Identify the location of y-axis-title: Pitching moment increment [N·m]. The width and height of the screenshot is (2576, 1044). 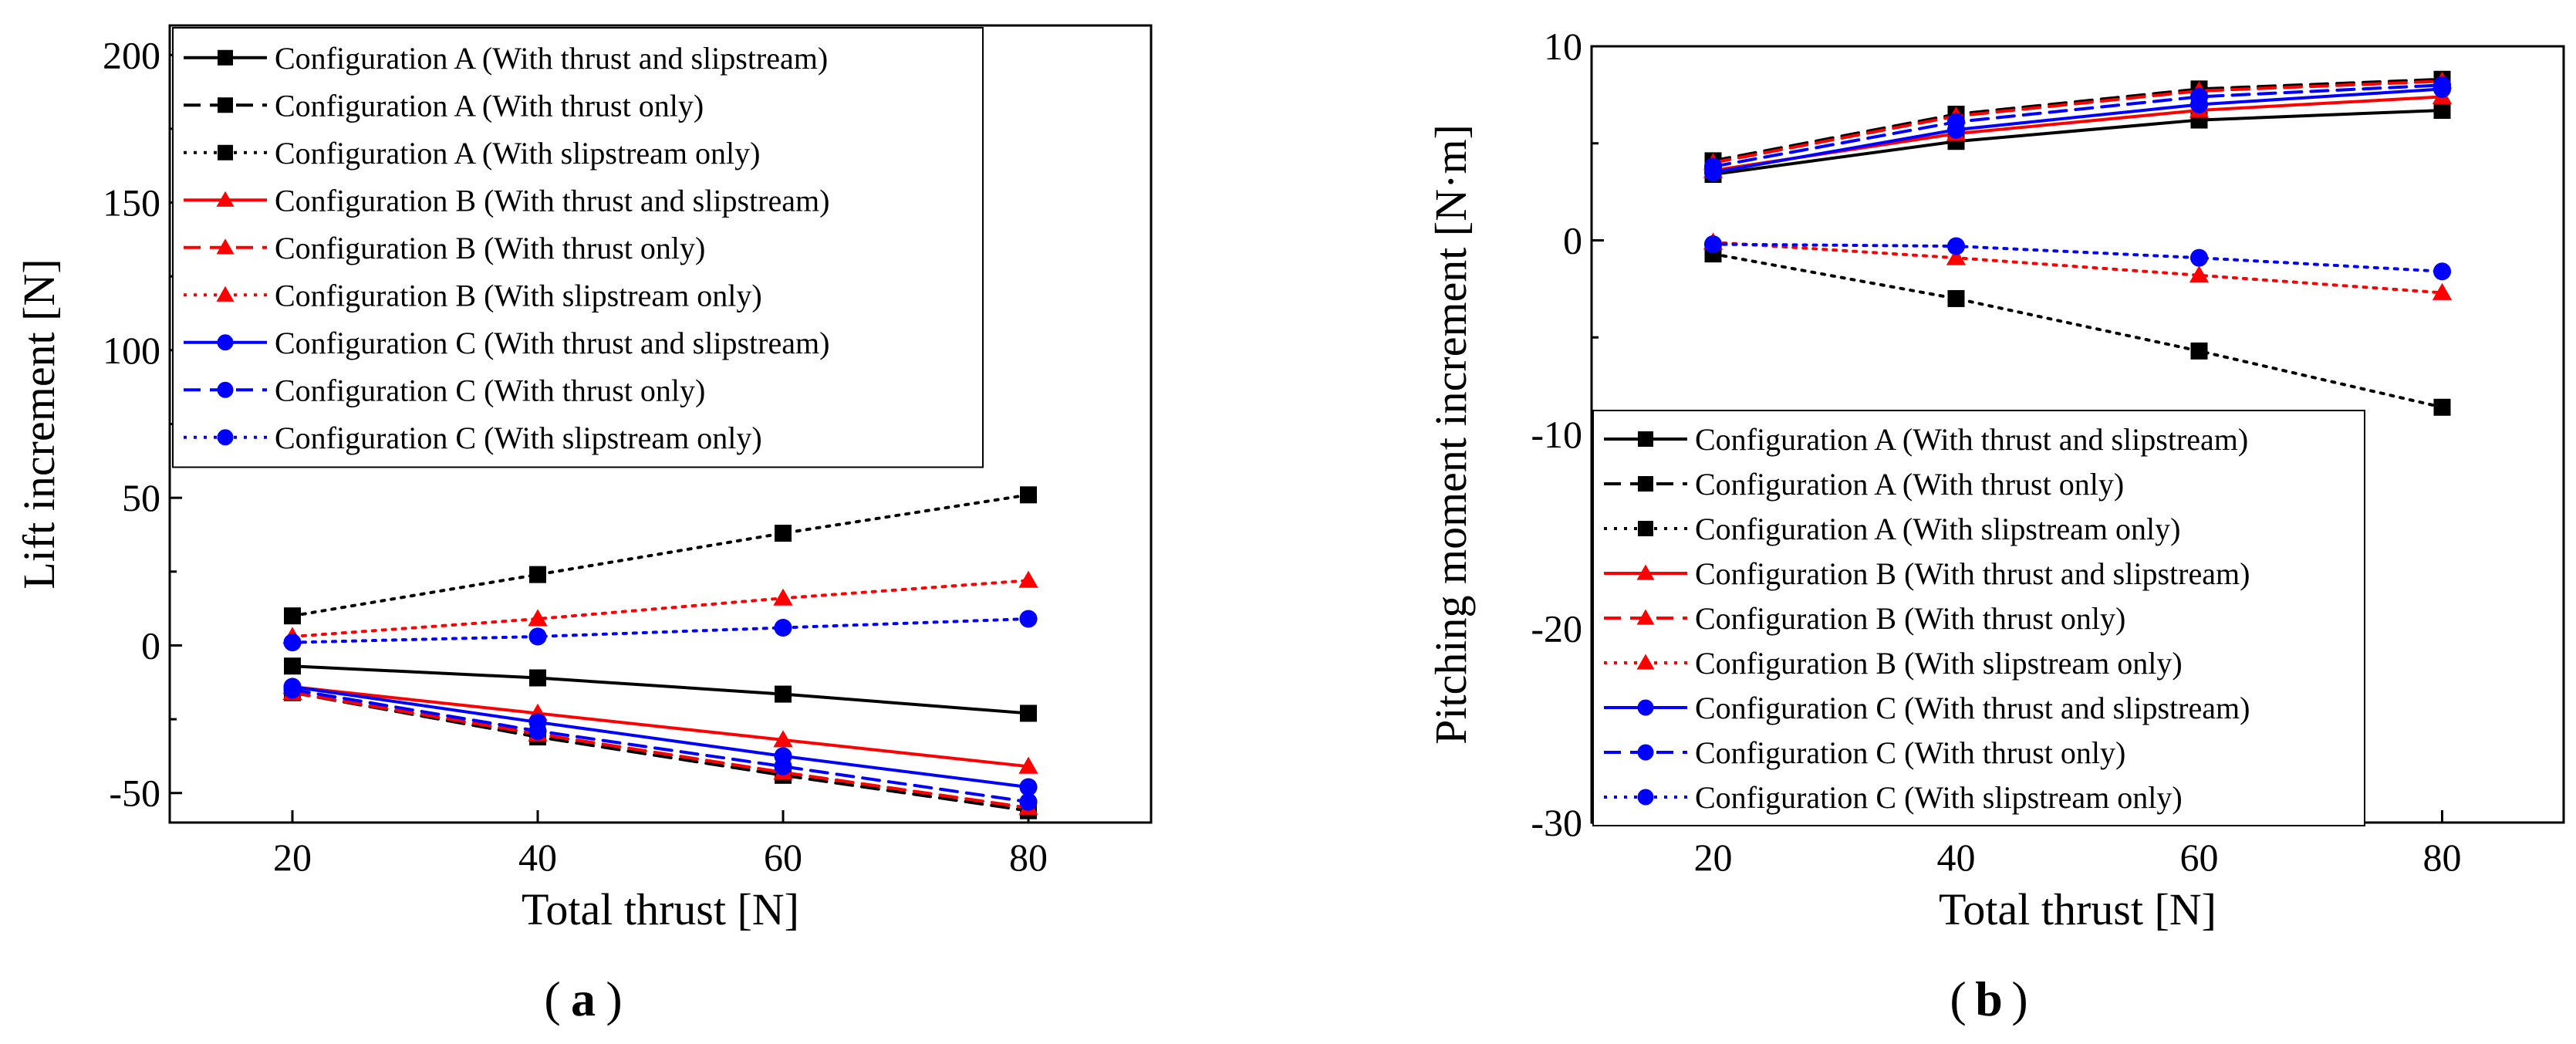
(1451, 434).